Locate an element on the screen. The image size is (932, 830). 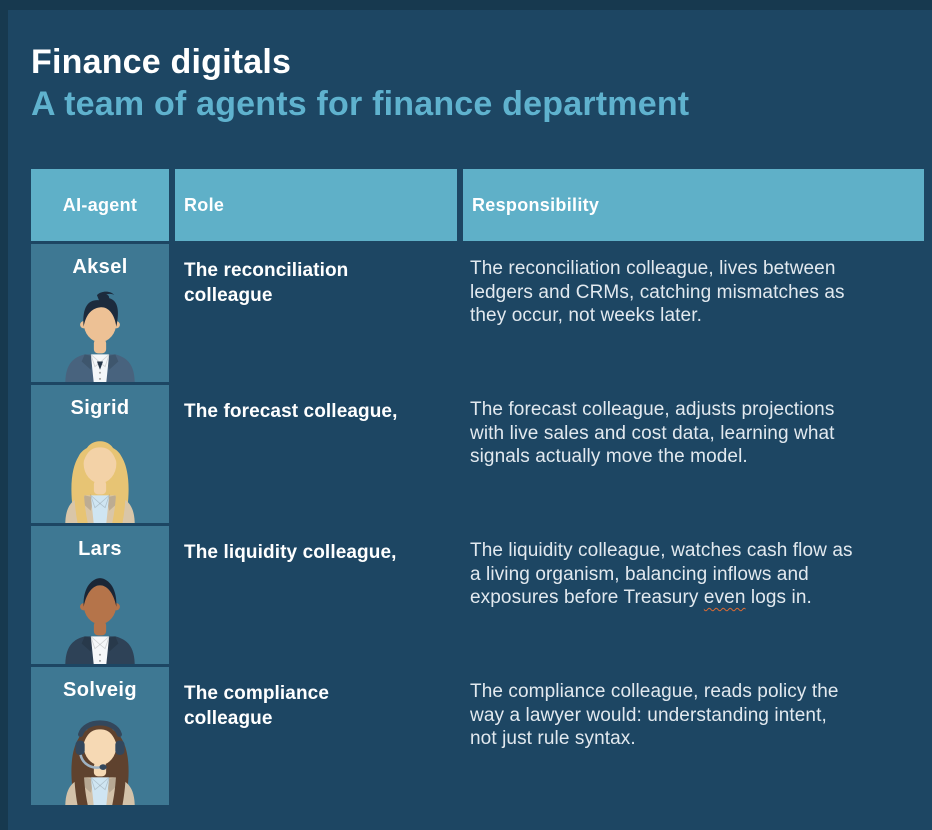
agent-cell-lars: Lars is located at coordinates (100, 595).